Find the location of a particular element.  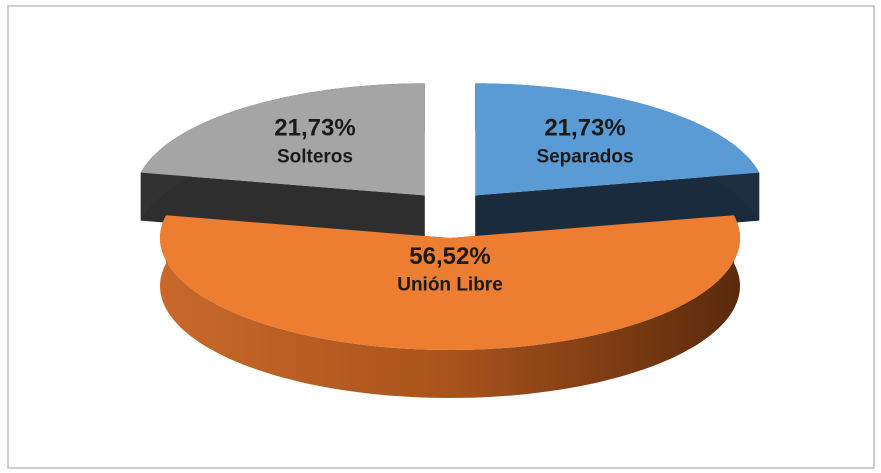

category-label: Unión Libre is located at coordinates (450, 285).